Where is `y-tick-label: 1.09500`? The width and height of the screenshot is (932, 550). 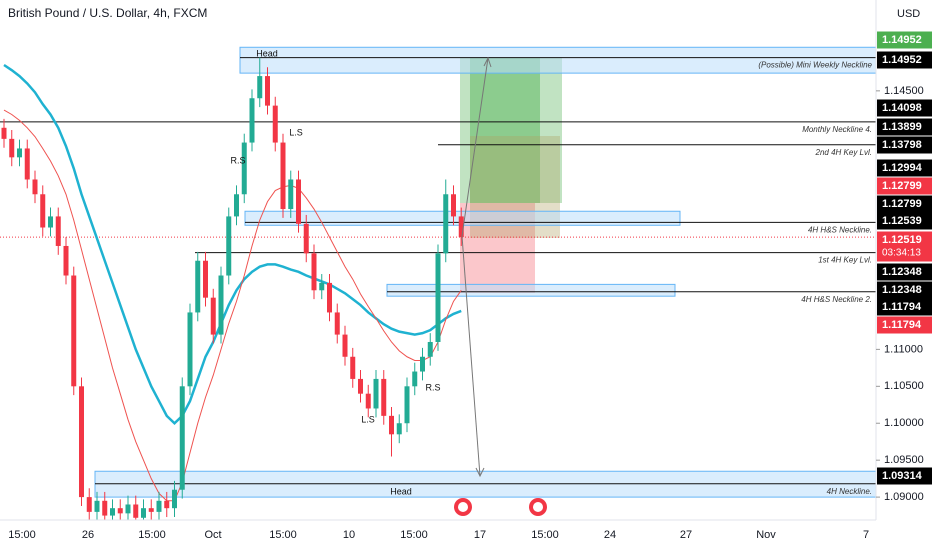
y-tick-label: 1.09500 is located at coordinates (904, 460).